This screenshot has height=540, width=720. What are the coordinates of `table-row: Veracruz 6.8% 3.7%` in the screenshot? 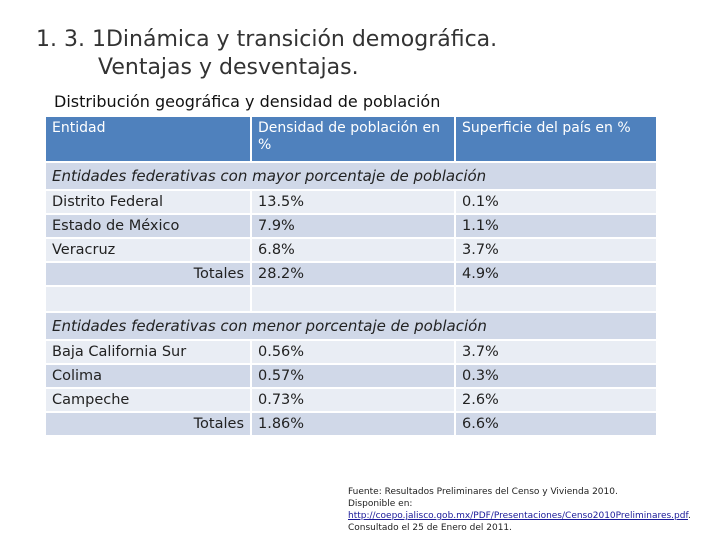 It's located at (352, 251).